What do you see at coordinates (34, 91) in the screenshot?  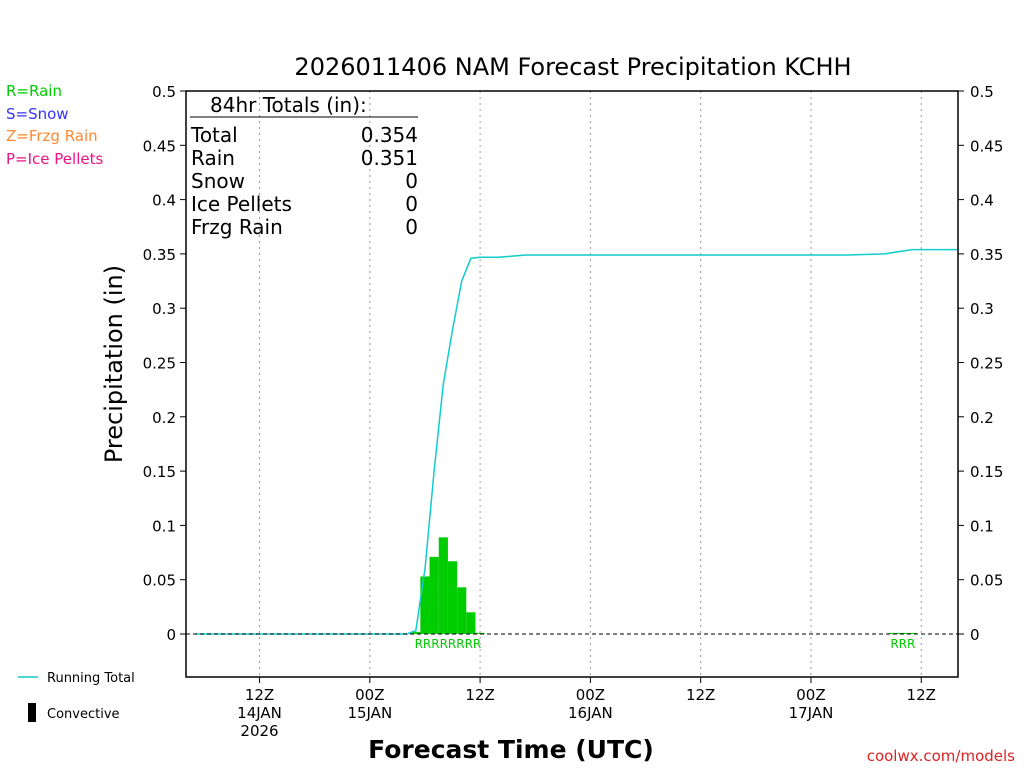 I see `legend-rain: R=Rain` at bounding box center [34, 91].